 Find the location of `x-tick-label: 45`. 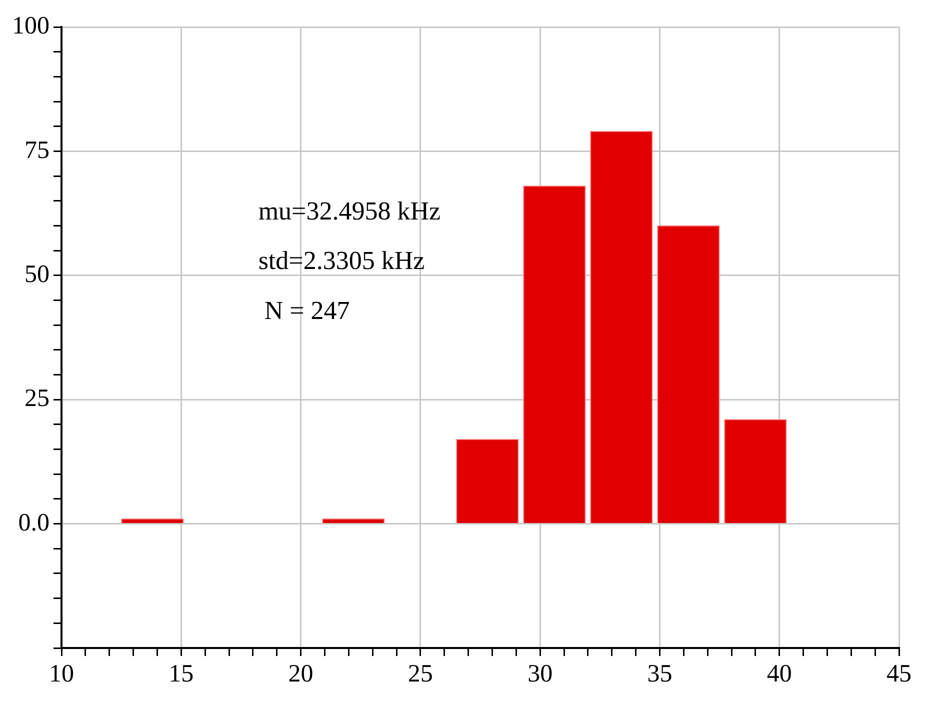

x-tick-label: 45 is located at coordinates (899, 674).